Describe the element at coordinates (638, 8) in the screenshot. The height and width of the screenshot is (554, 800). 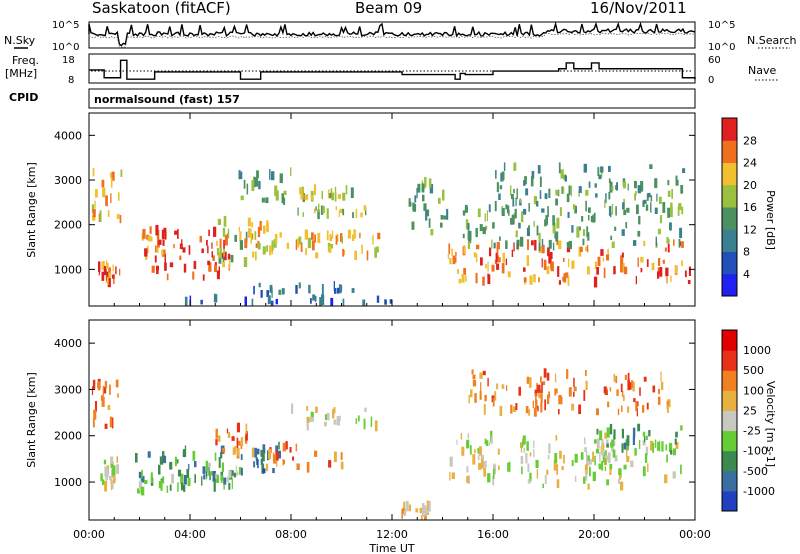
I see `date-title: 16/Nov/2011` at that location.